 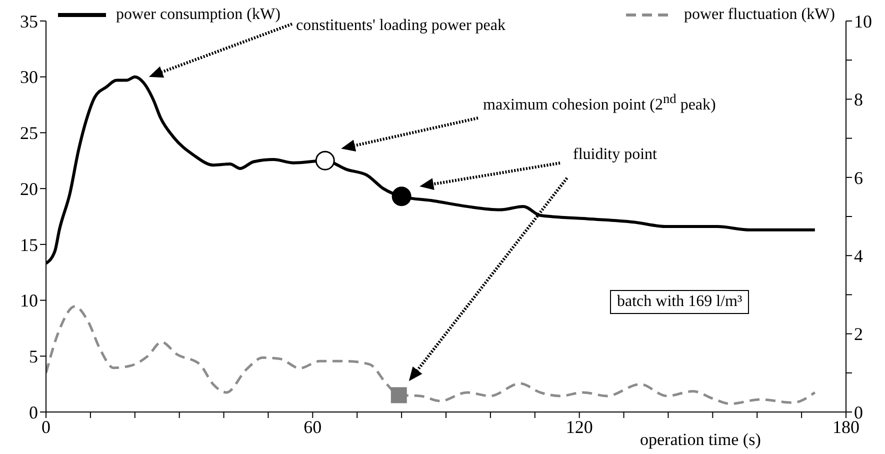 I want to click on y-tick-label: 0, so click(x=33, y=412).